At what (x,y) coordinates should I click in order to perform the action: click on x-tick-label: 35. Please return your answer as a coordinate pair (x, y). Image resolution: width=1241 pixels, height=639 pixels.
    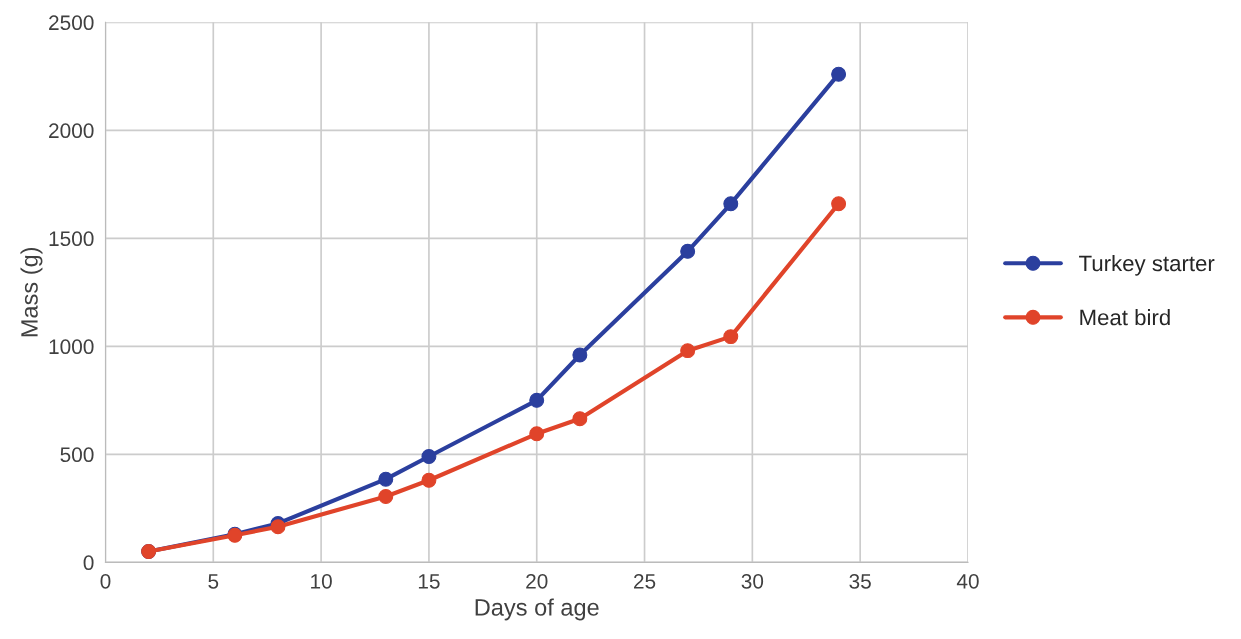
    Looking at the image, I should click on (860, 581).